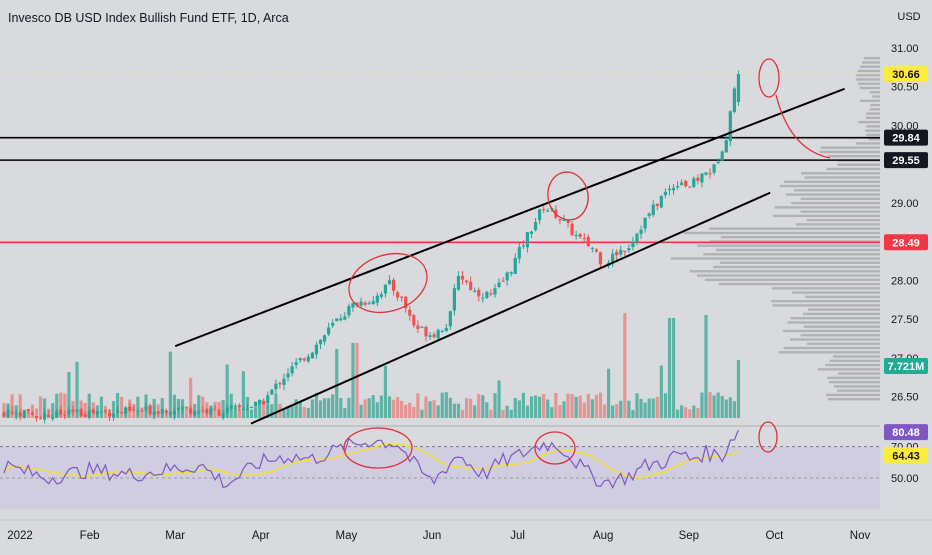 Image resolution: width=932 pixels, height=555 pixels. I want to click on time-tick-label: Feb, so click(90, 536).